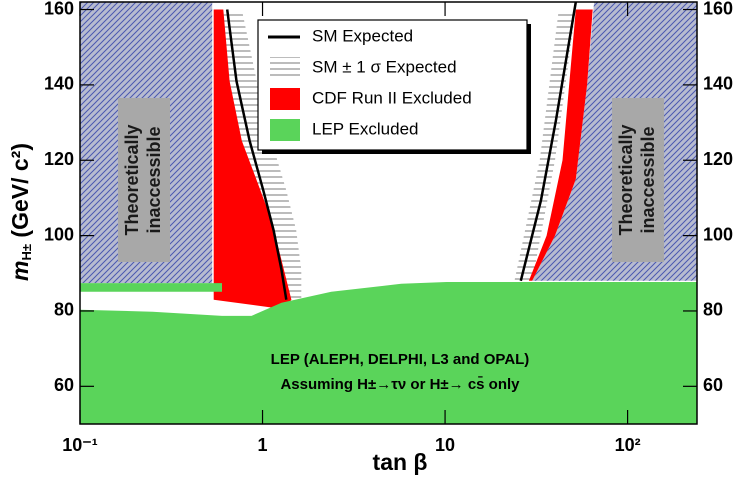  What do you see at coordinates (400, 462) in the screenshot?
I see `x-axis-label: tan β` at bounding box center [400, 462].